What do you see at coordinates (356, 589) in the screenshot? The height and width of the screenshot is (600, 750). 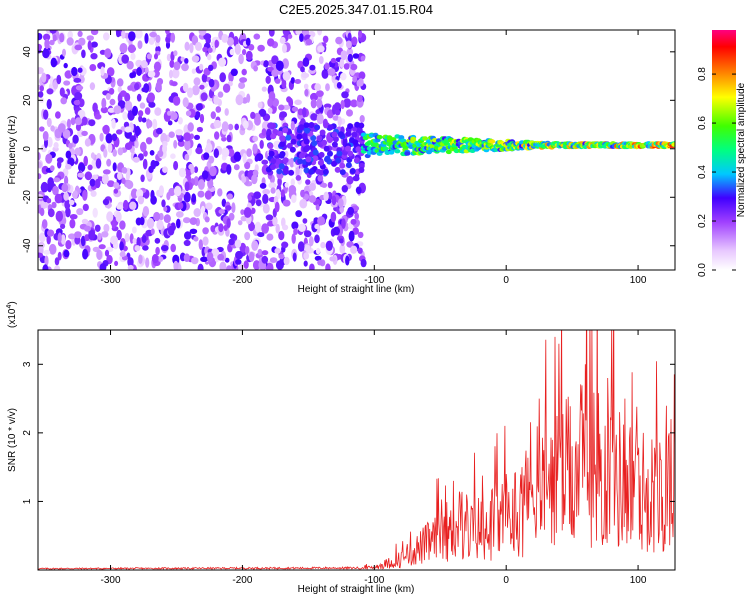 I see `snr-xlabel: Height of straight line (km)` at bounding box center [356, 589].